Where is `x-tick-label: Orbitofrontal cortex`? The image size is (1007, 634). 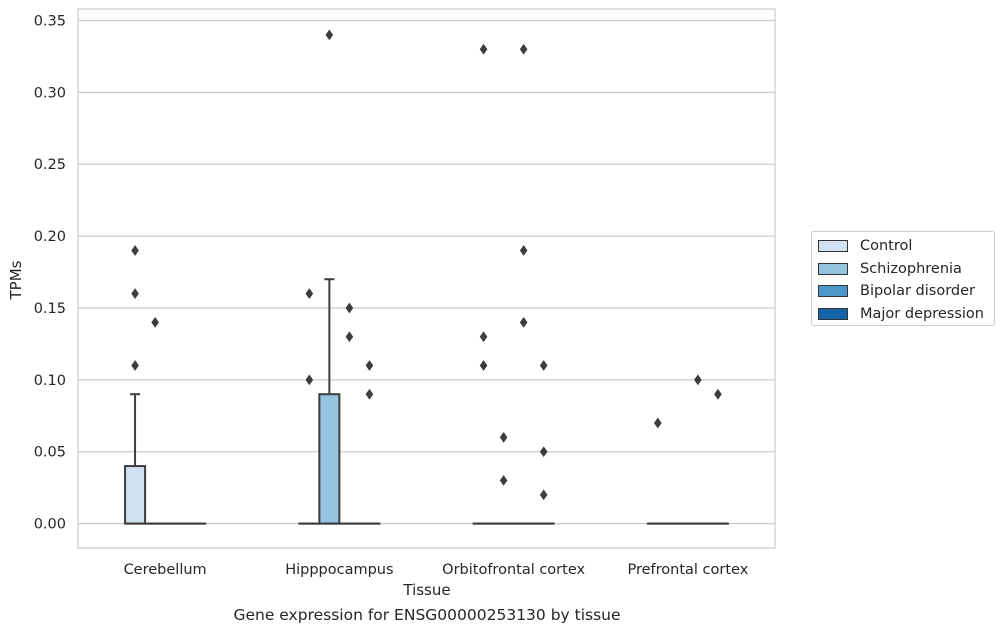 x-tick-label: Orbitofrontal cortex is located at coordinates (513, 570).